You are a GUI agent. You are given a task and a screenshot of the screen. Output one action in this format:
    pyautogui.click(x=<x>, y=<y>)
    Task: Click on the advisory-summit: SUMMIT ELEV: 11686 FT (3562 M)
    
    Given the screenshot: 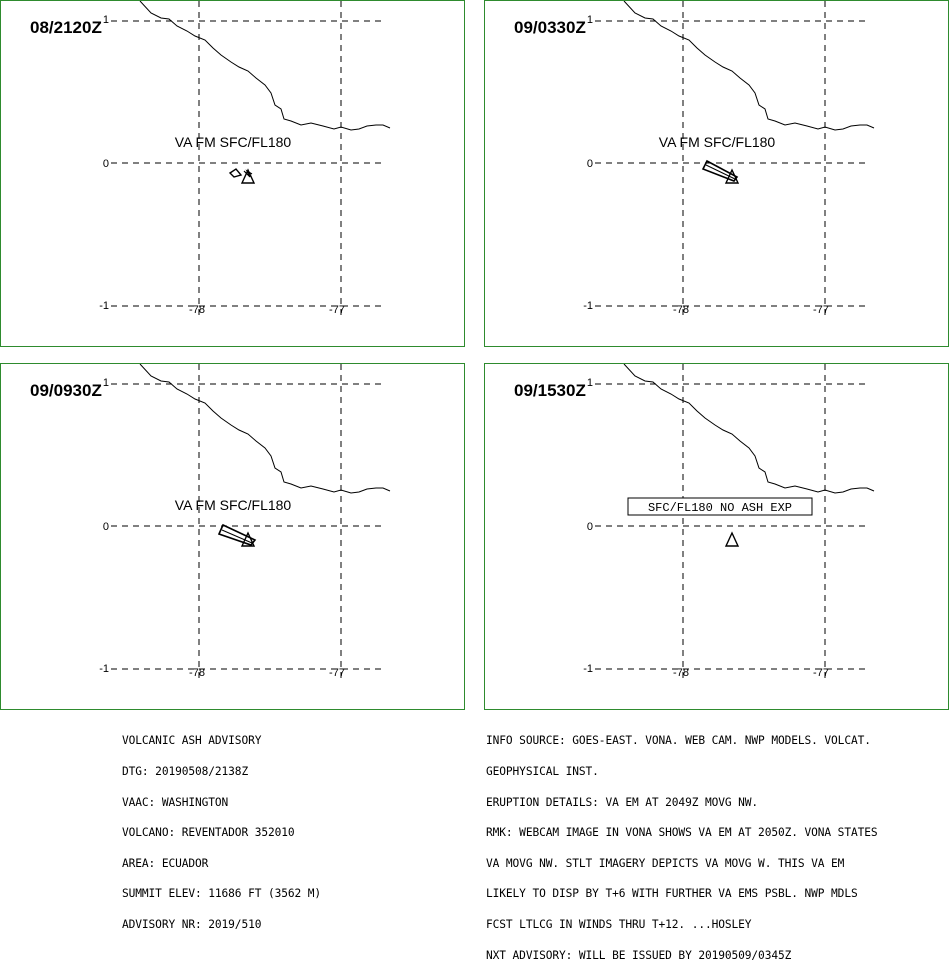 What is the action you would take?
    pyautogui.click(x=222, y=894)
    